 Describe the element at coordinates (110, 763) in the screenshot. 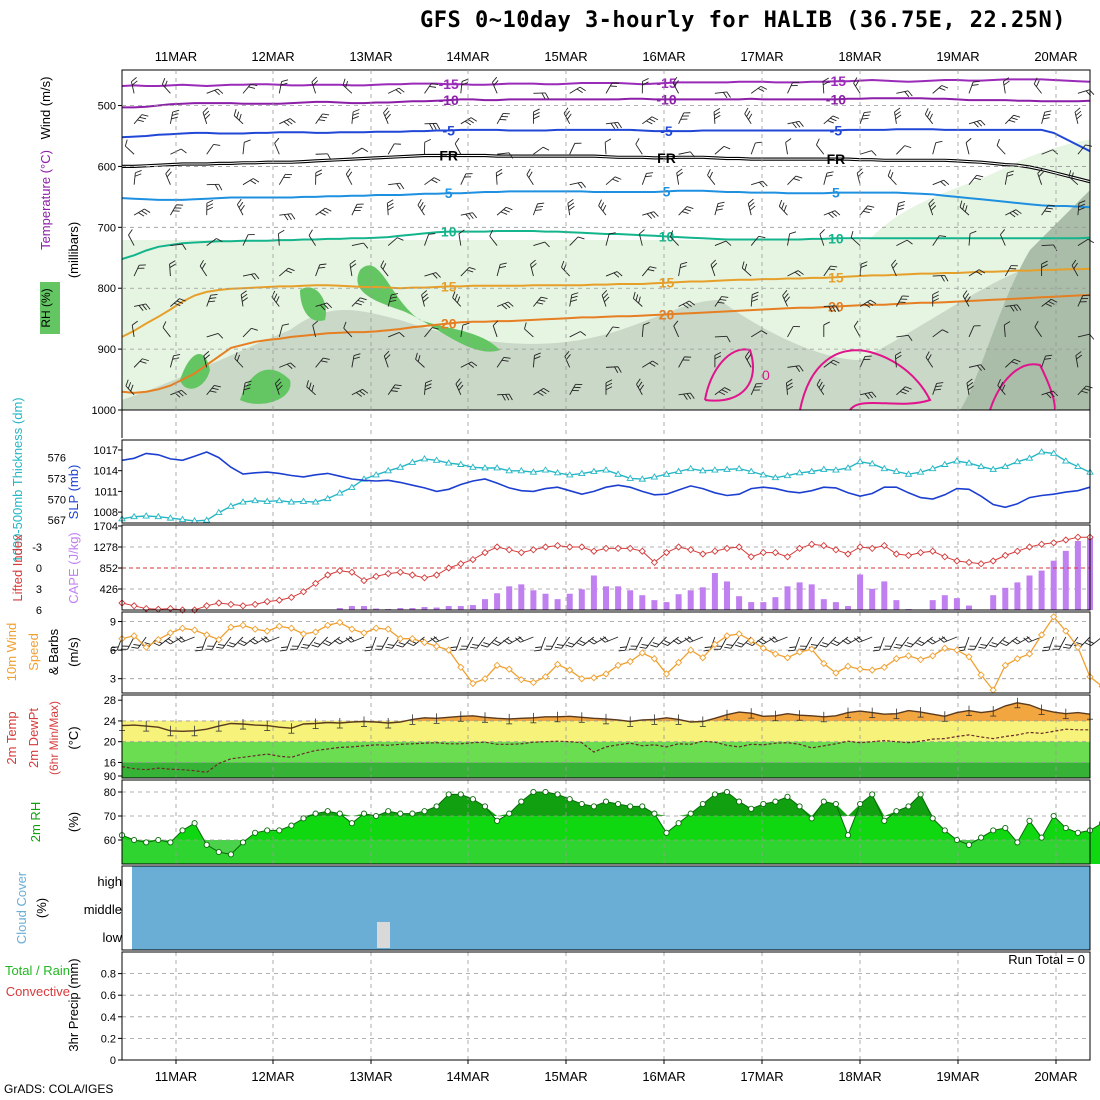

I see `temp2m-tick-label: 16` at that location.